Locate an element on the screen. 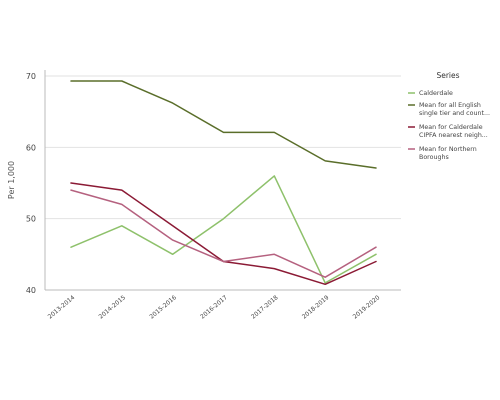  y-tick-label: 70 is located at coordinates (31, 76).